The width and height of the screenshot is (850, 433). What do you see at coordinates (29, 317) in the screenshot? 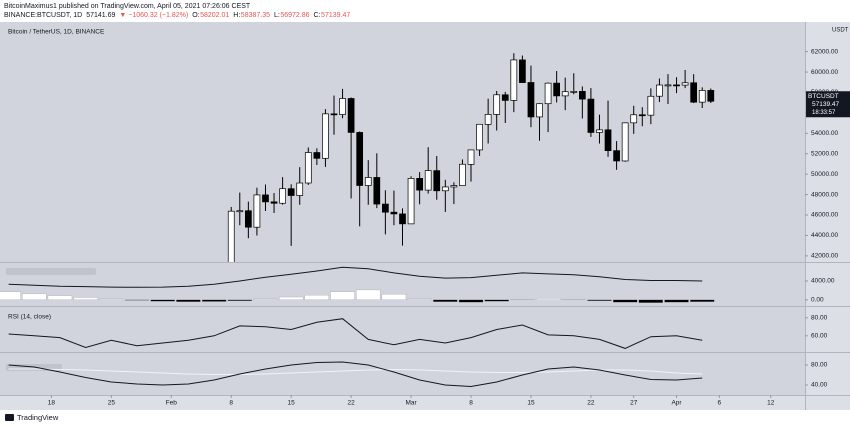
I see `pane-title: RSI (14, close)` at bounding box center [29, 317].